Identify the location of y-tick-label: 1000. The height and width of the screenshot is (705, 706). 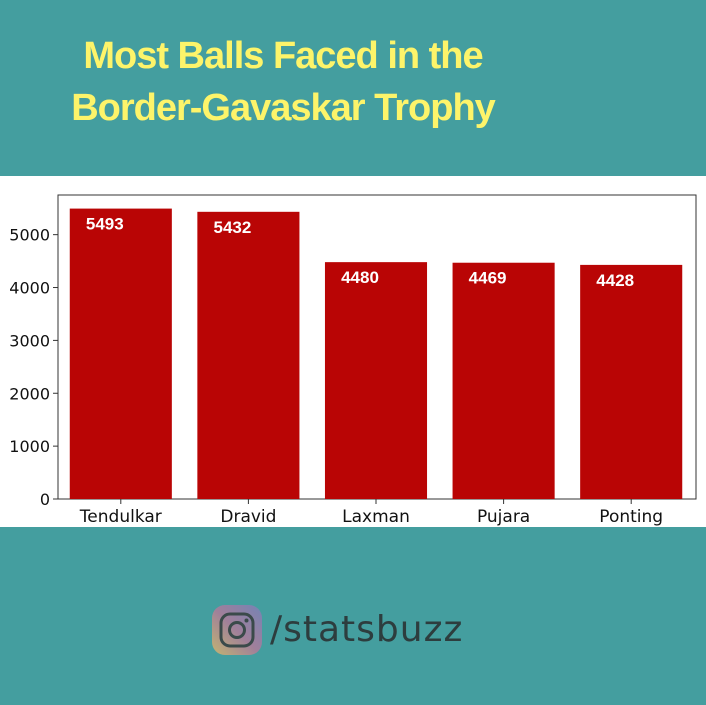
(29, 446).